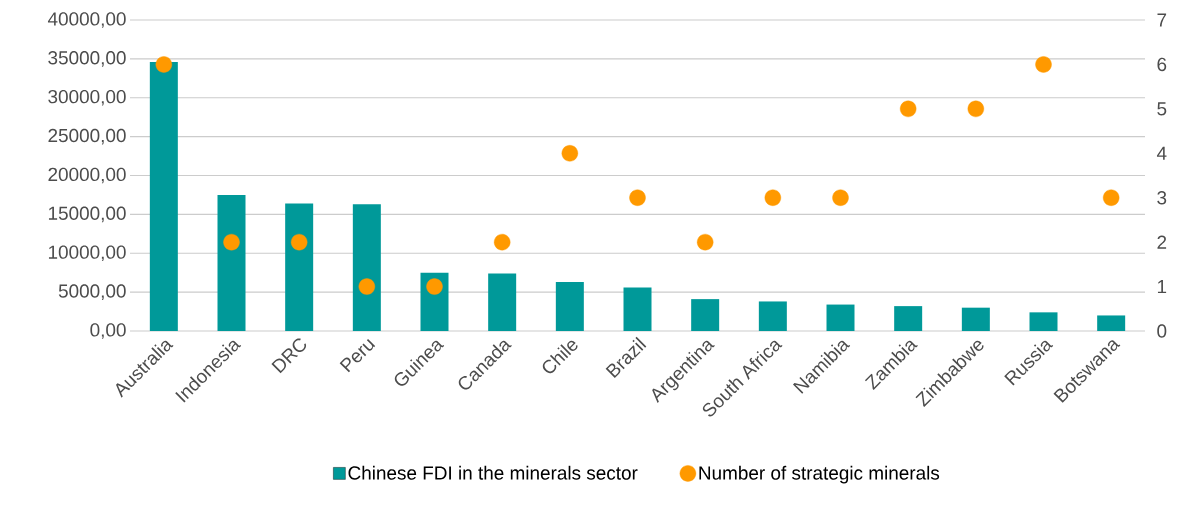 The width and height of the screenshot is (1190, 506). Describe the element at coordinates (493, 472) in the screenshot. I see `legend-label: Chinese FDI in the minerals sector` at that location.